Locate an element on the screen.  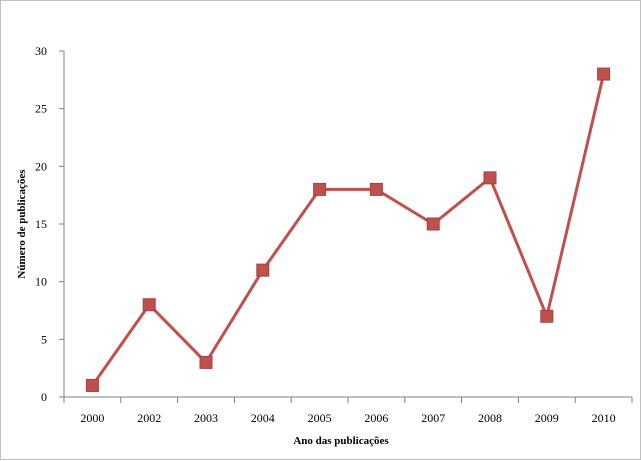
y-tick-label: 0 is located at coordinates (44, 397).